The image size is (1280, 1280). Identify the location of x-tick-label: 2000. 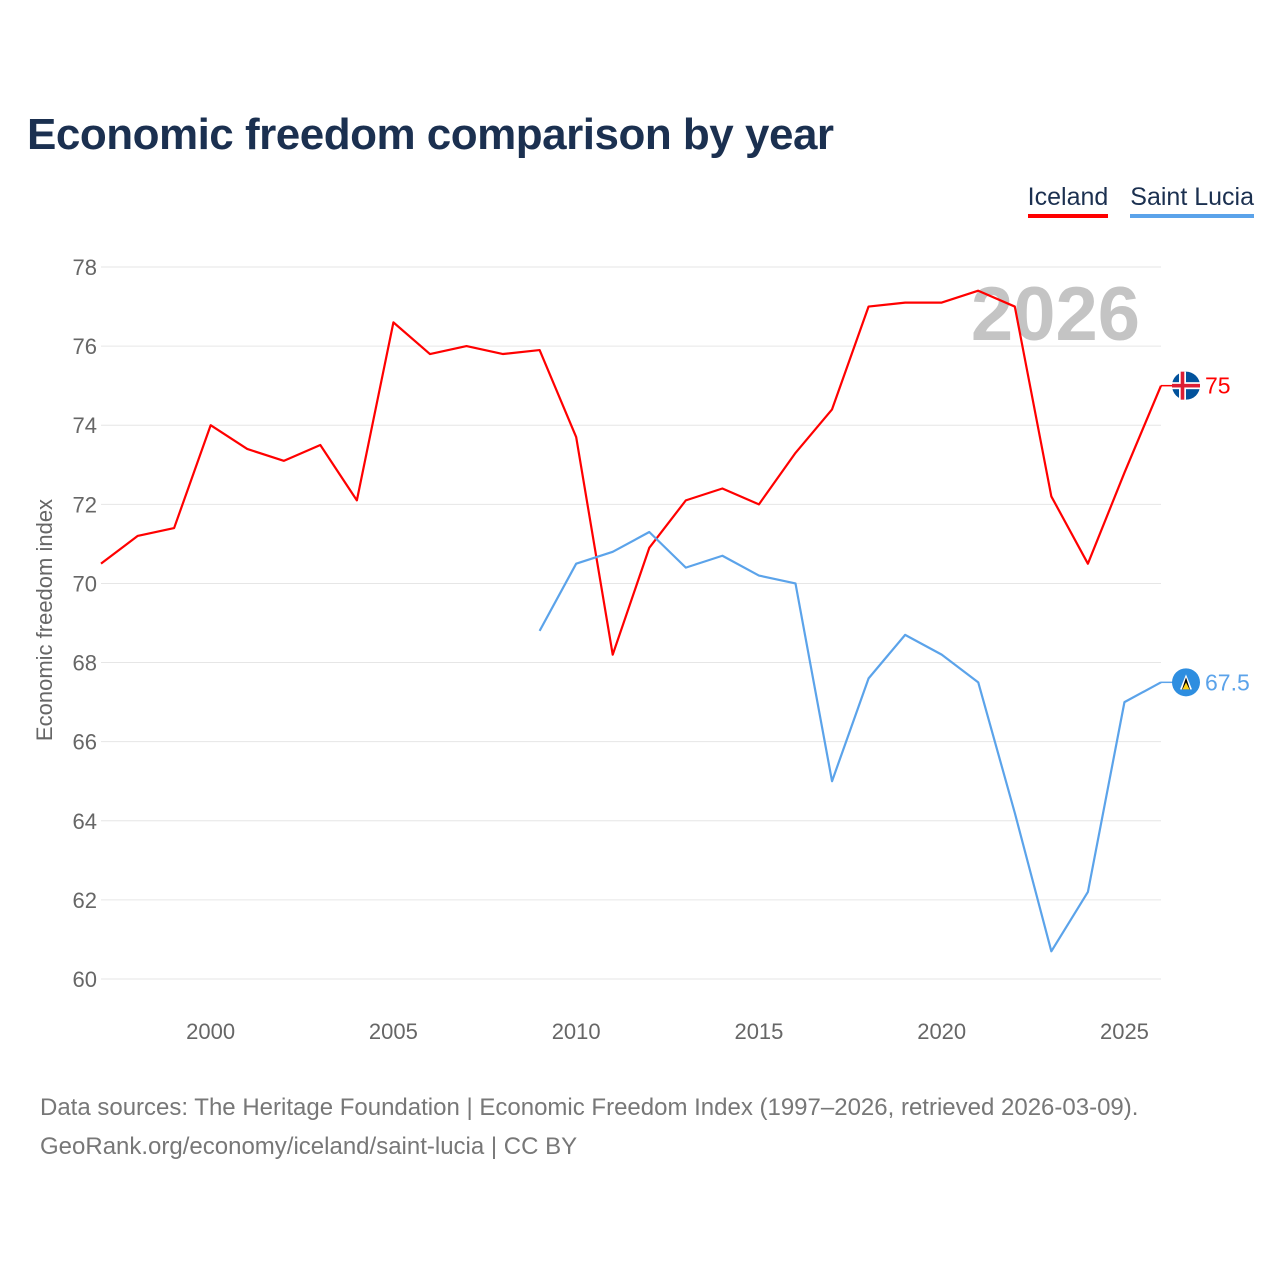
(210, 1031).